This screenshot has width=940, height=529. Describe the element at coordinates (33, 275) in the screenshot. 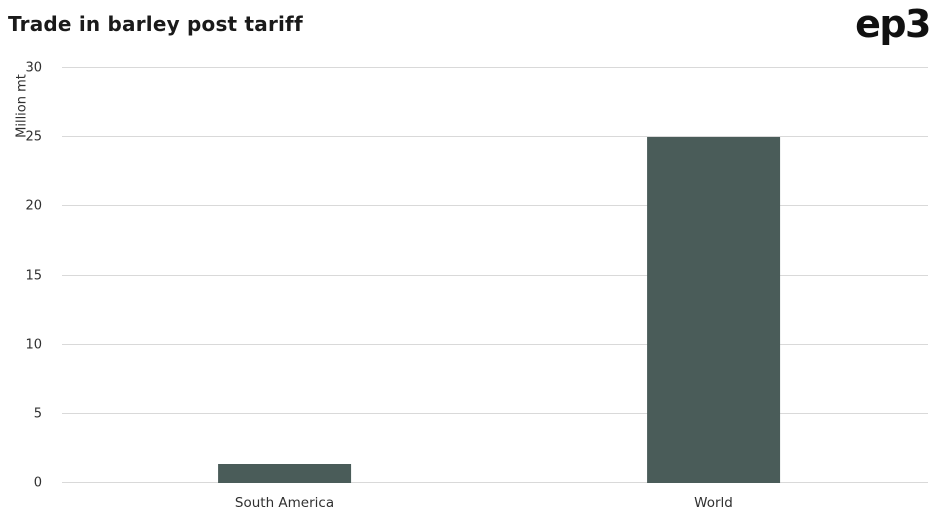

I see `y-tick-label: 15` at that location.